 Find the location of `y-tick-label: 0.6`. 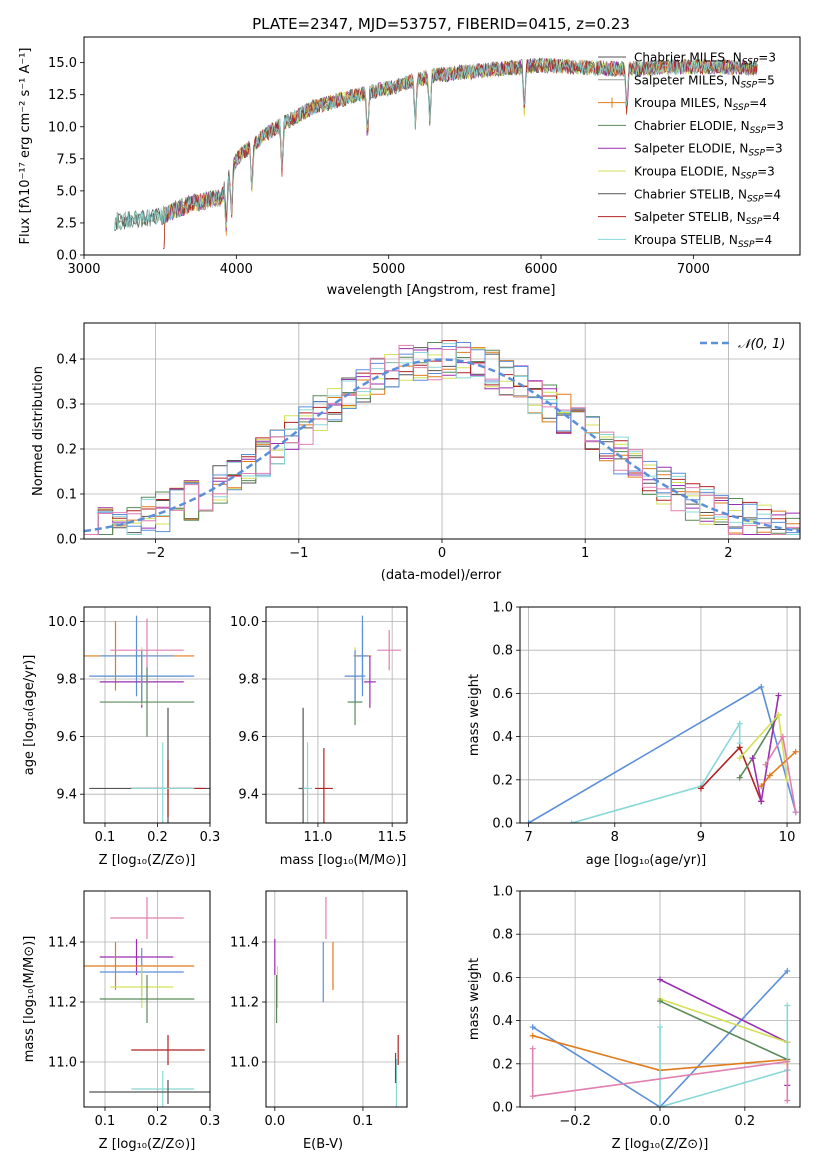

y-tick-label: 0.6 is located at coordinates (502, 978).